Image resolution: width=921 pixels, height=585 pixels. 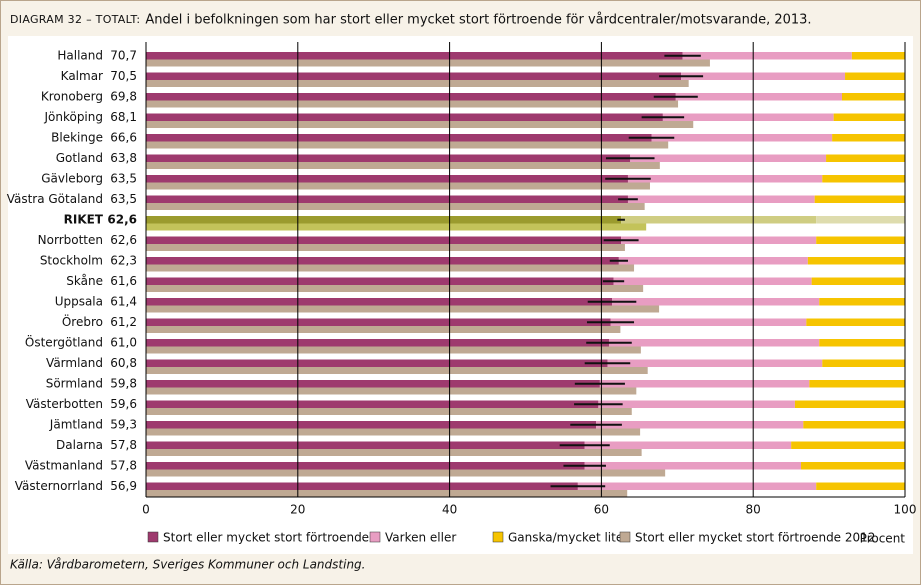 What do you see at coordinates (73, 117) in the screenshot?
I see `category-label: Jönköping` at bounding box center [73, 117].